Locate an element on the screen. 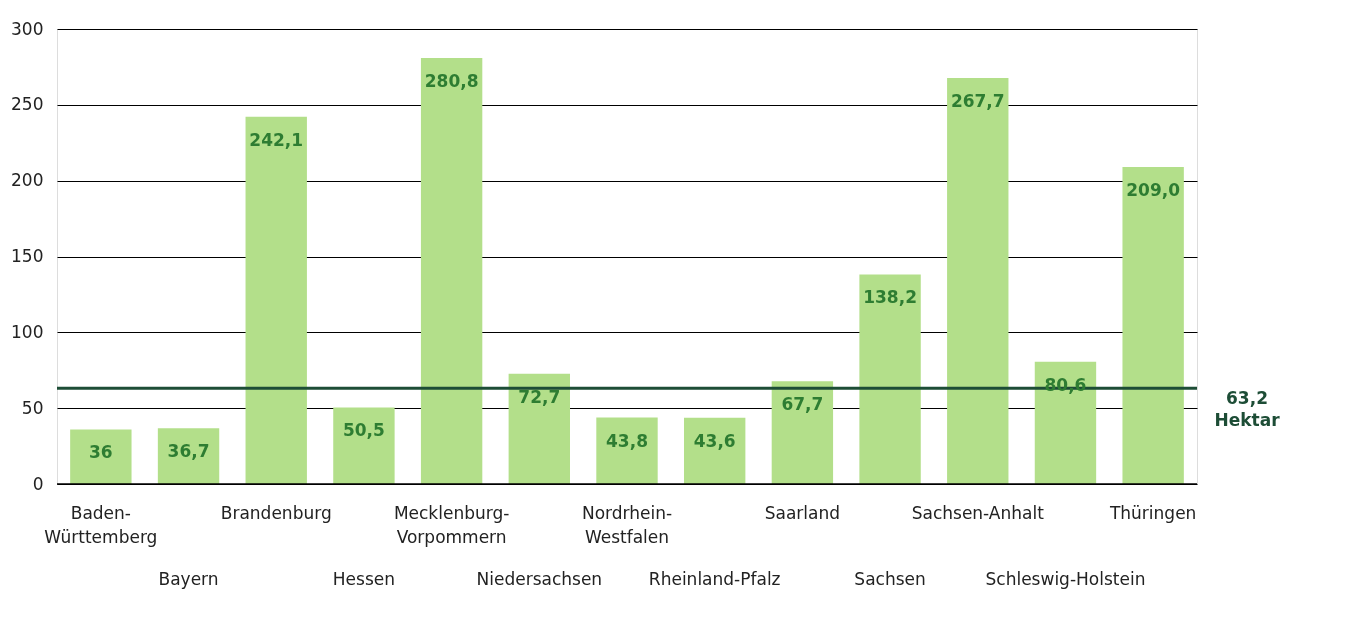 The width and height of the screenshot is (1365, 640). y-tick-label: 300 is located at coordinates (27, 28).